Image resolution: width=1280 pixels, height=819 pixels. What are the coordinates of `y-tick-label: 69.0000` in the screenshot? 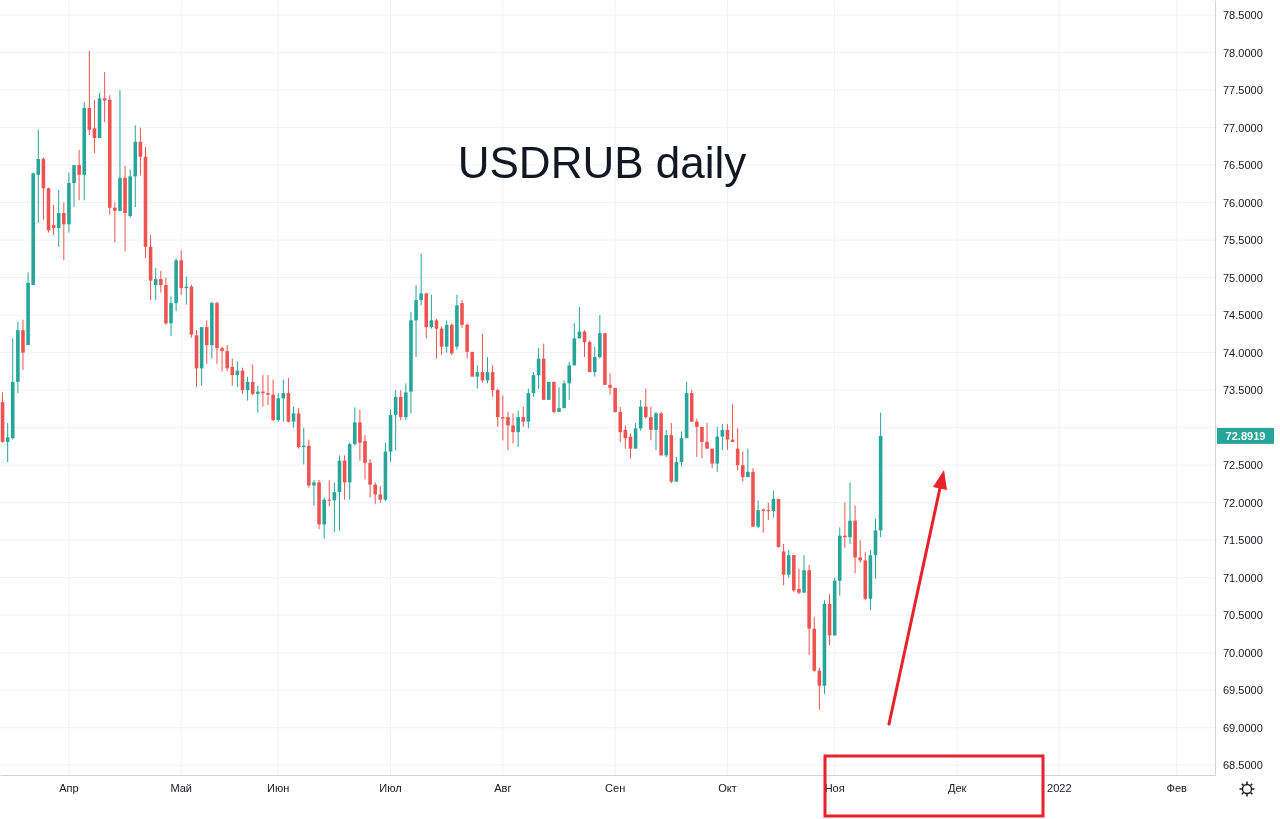 It's located at (1243, 727).